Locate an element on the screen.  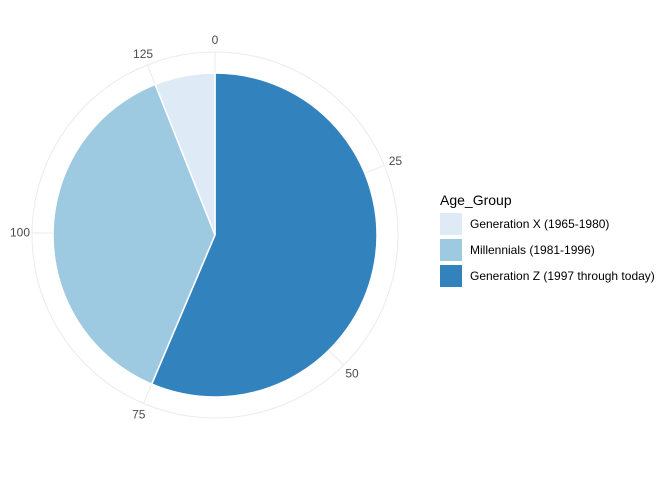
legend-label: Generation X (1965-1980) is located at coordinates (539, 224).